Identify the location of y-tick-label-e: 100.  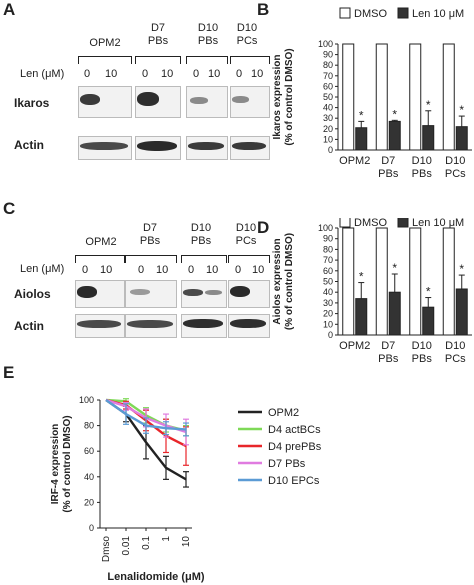
(86, 400).